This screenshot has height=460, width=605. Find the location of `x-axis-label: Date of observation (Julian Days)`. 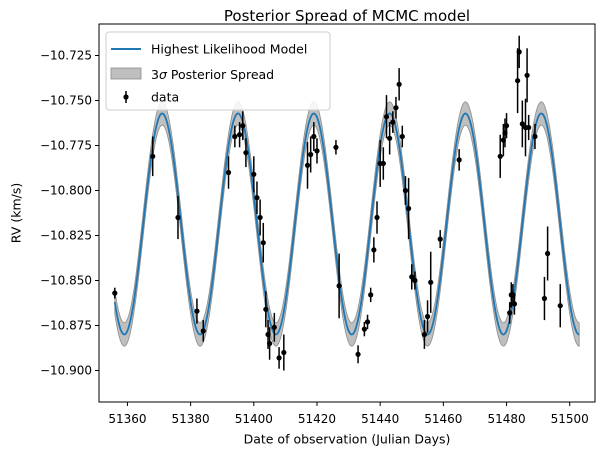

x-axis-label: Date of observation (Julian Days) is located at coordinates (347, 439).